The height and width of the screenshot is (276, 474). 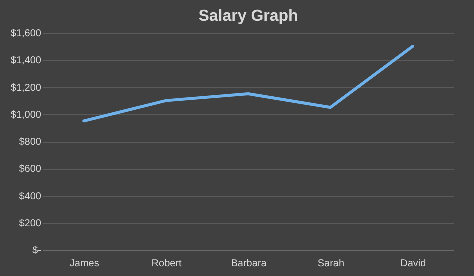 What do you see at coordinates (30, 196) in the screenshot?
I see `y-tick-label: $400` at bounding box center [30, 196].